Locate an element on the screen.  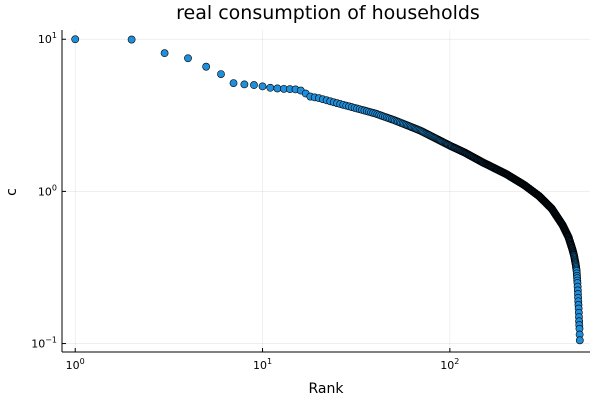
y-tick-label: 10⁰ is located at coordinates (47, 190).